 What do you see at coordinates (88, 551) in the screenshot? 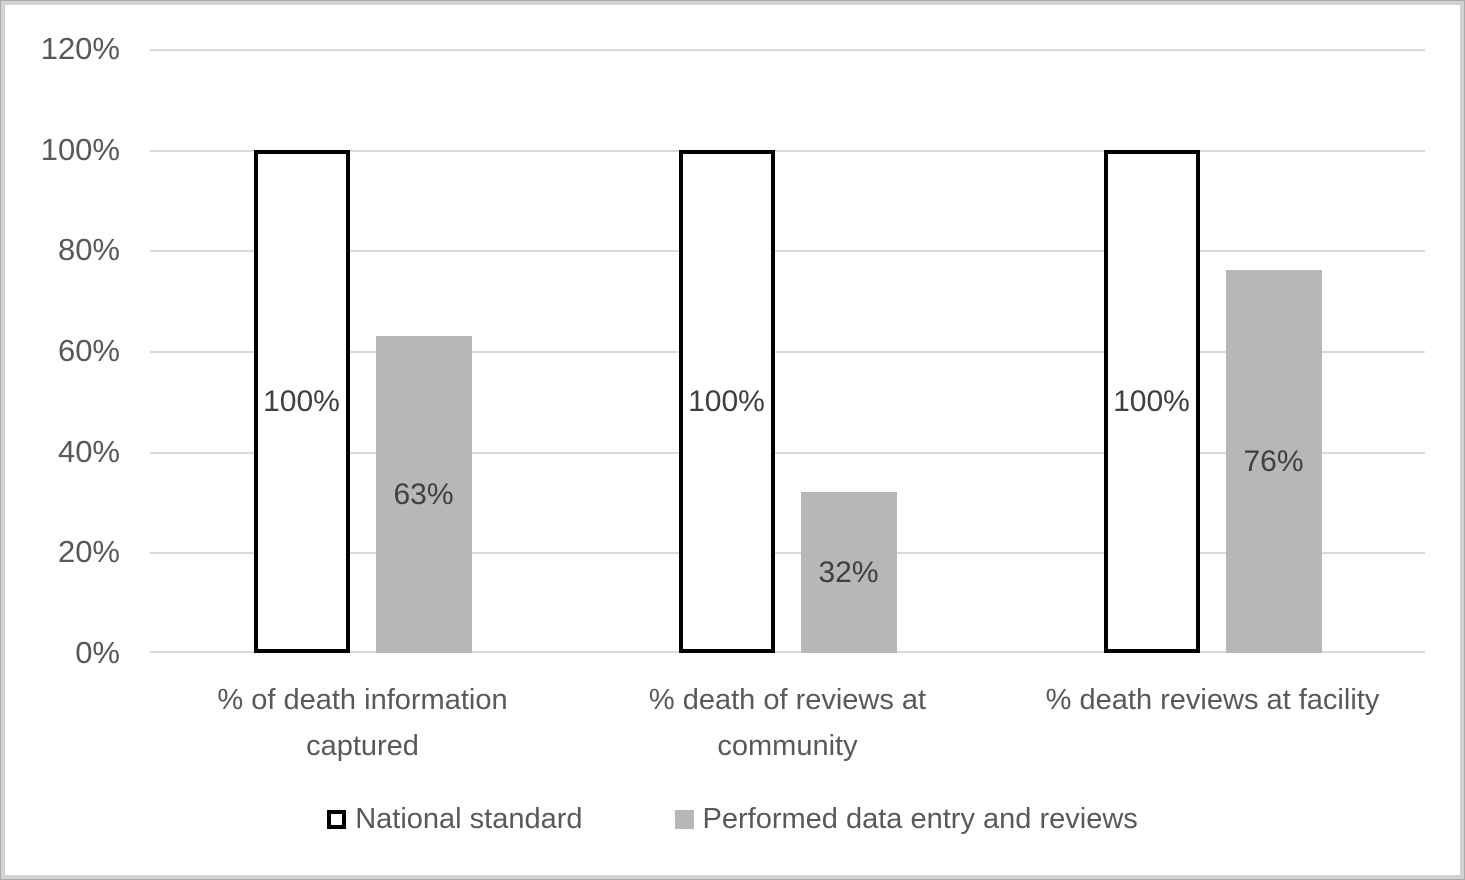
I see `y-tick-label: 20%` at bounding box center [88, 551].